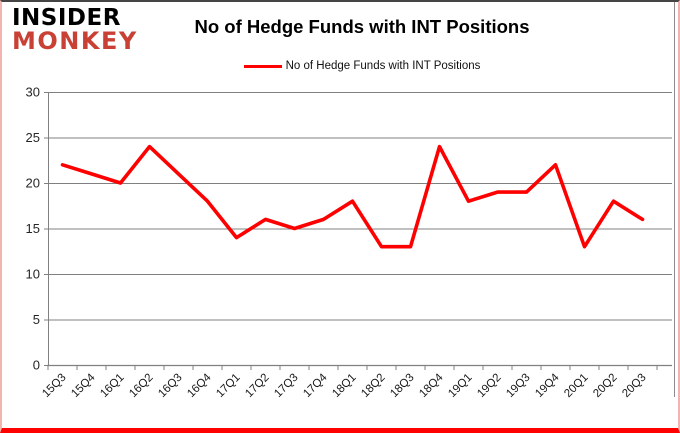 The height and width of the screenshot is (433, 680). Describe the element at coordinates (262, 66) in the screenshot. I see `legend-line-swatch` at that location.